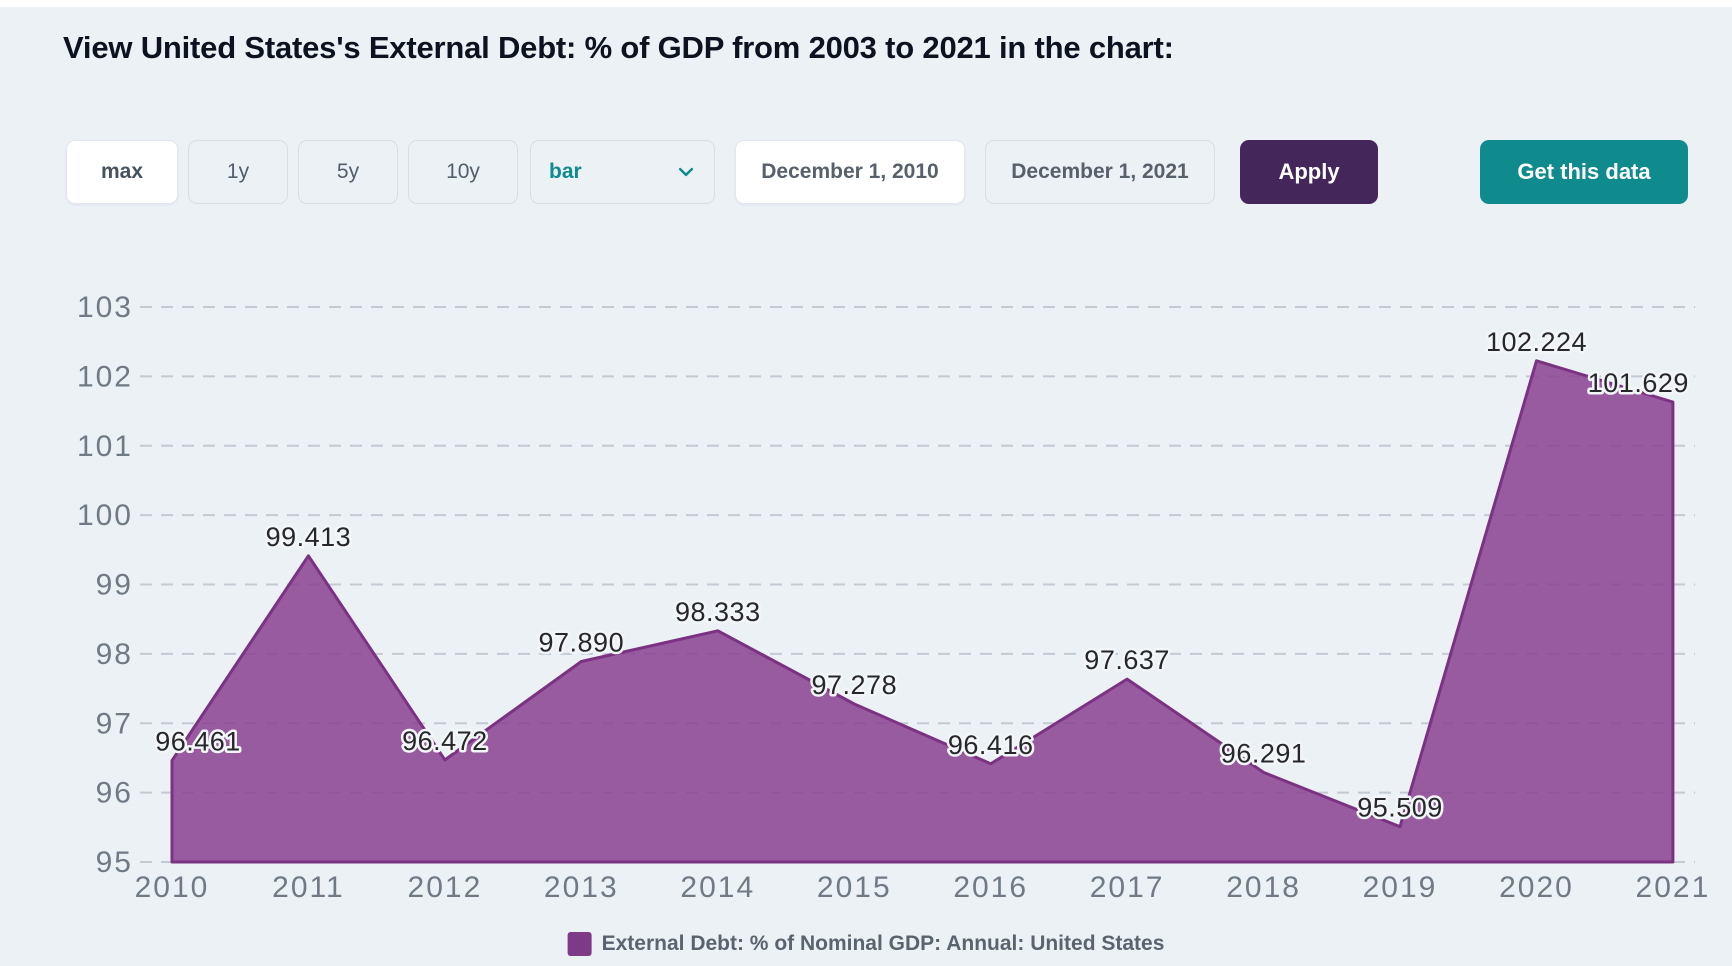  What do you see at coordinates (581, 887) in the screenshot?
I see `x-axis-tick-label: 2013` at bounding box center [581, 887].